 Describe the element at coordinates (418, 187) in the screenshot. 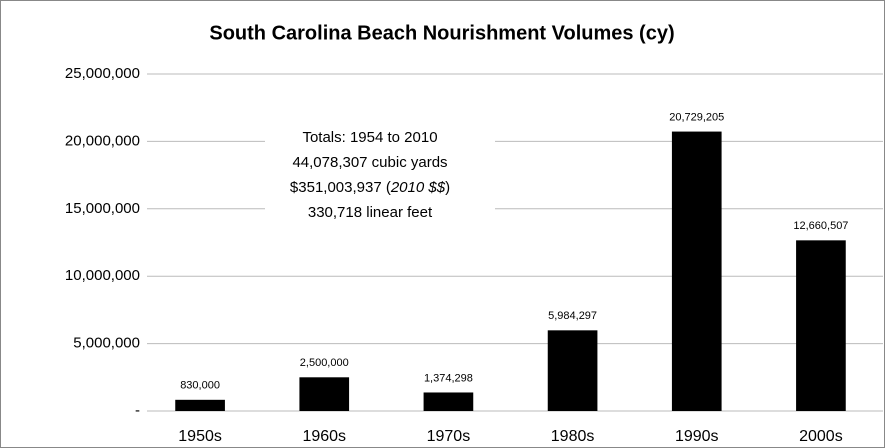

I see `annotation-part: 2010 $$` at that location.